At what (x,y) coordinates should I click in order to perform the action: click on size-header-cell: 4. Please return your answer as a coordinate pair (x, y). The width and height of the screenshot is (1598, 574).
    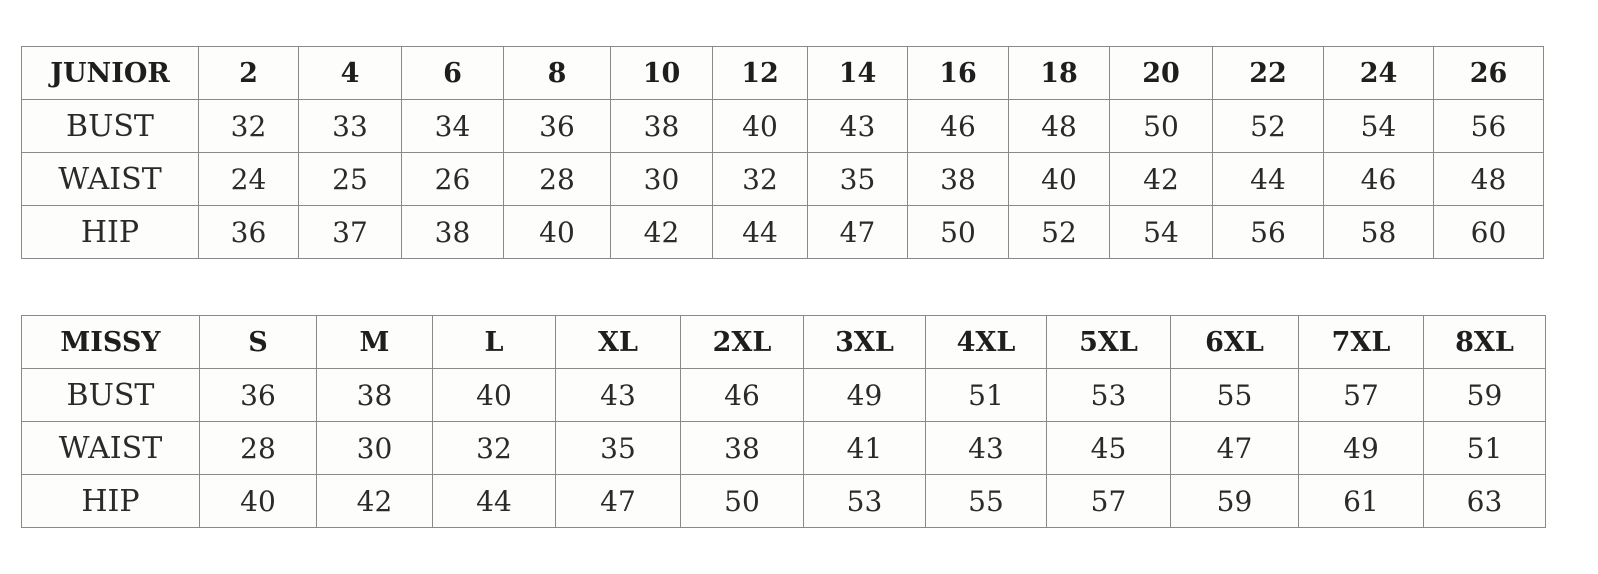
    Looking at the image, I should click on (350, 73).